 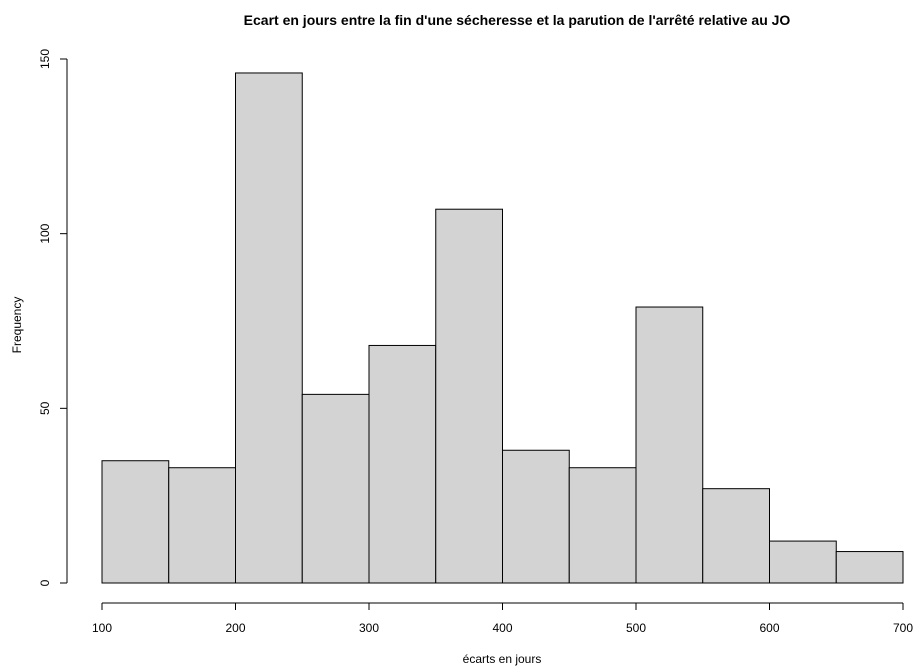 What do you see at coordinates (102, 628) in the screenshot?
I see `x-tick-label-100: 100` at bounding box center [102, 628].